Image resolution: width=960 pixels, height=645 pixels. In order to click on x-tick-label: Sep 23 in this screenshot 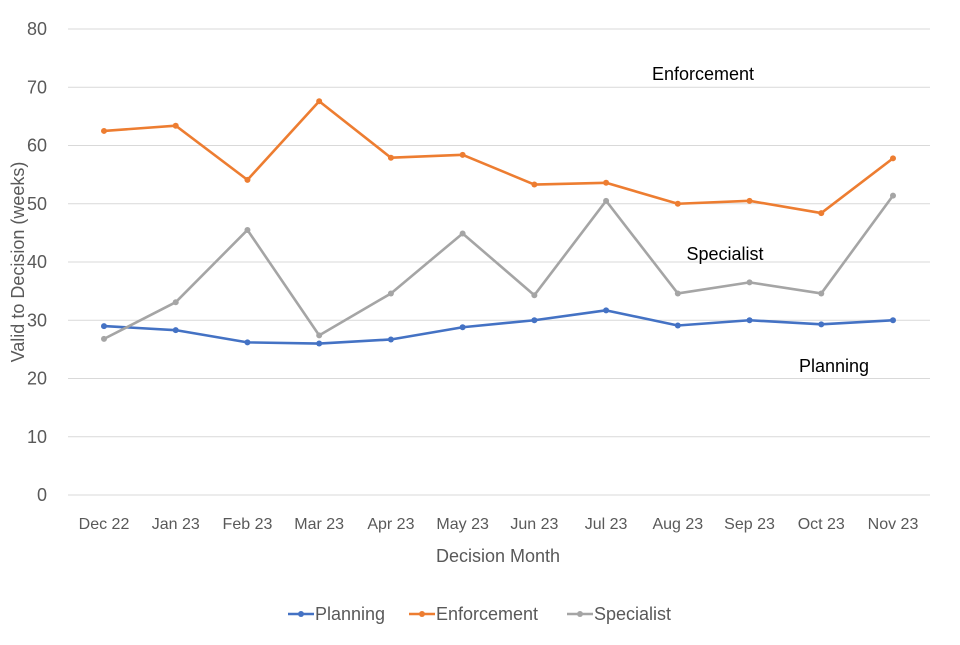, I will do `click(749, 524)`.